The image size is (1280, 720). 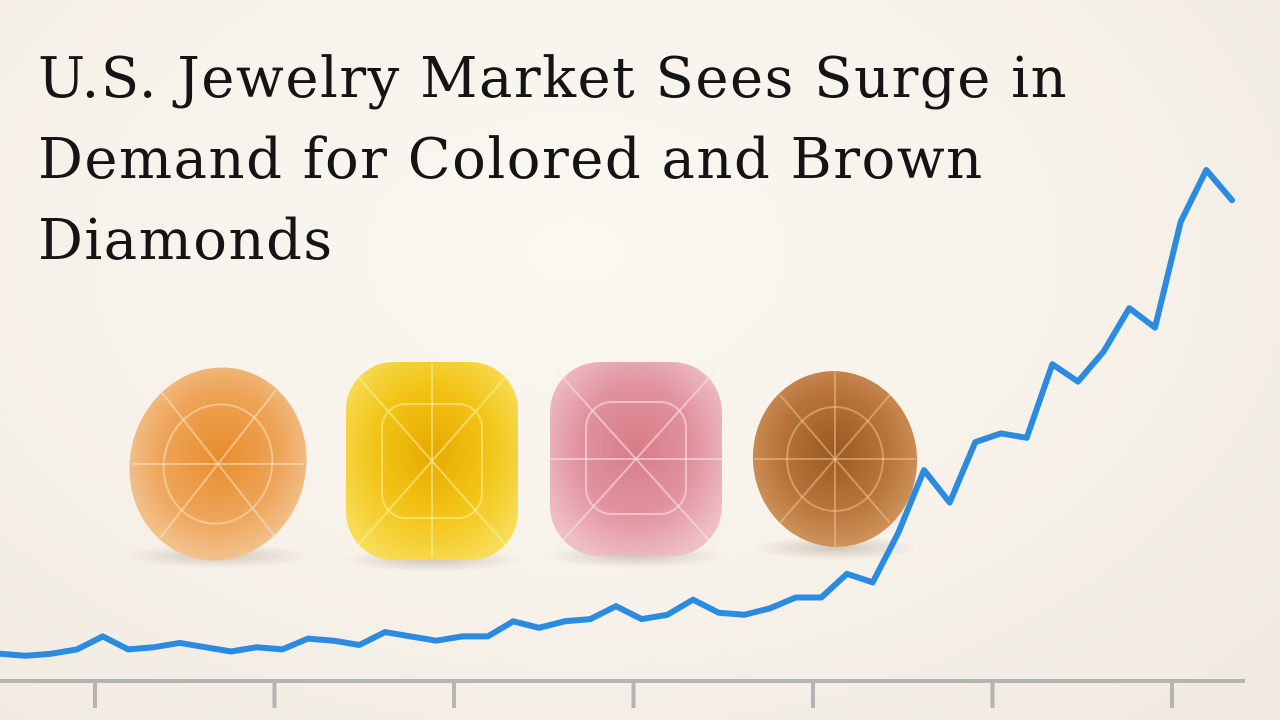 I want to click on x-axis-ticks, so click(x=633, y=694).